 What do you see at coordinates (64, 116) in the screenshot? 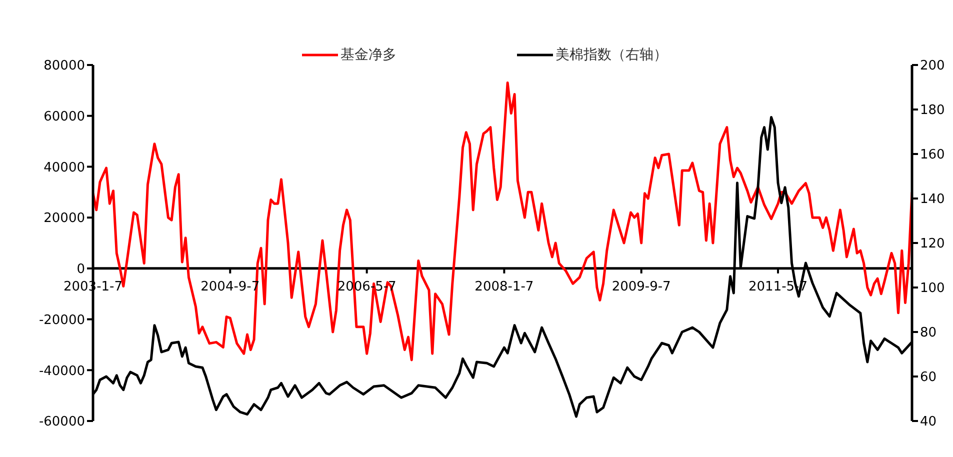
I see `y-tick-label: 60000` at bounding box center [64, 116].